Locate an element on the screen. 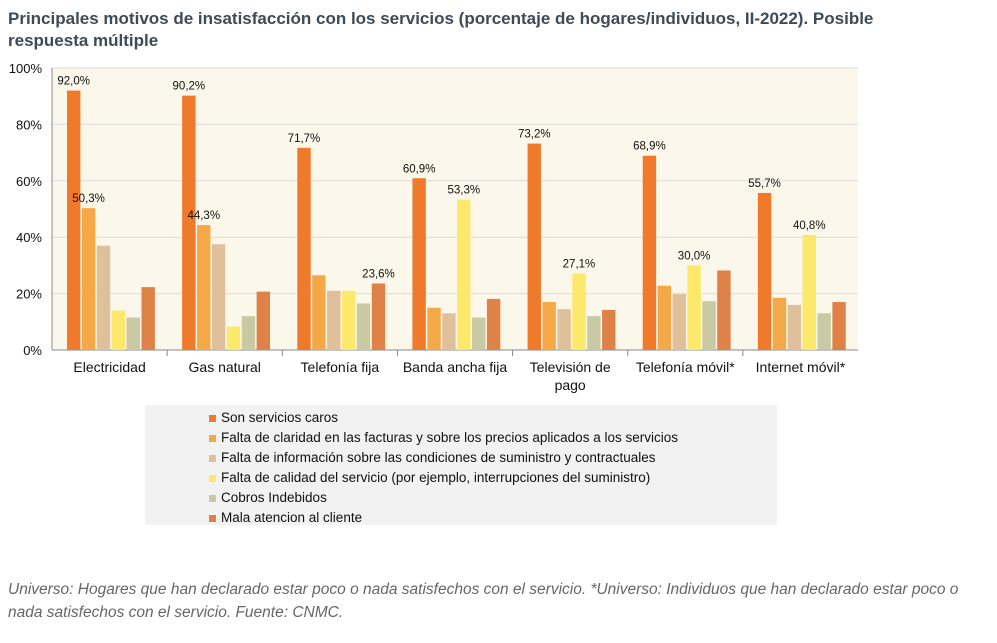 This screenshot has width=997, height=643. y-tick-label: 60% is located at coordinates (29, 181).